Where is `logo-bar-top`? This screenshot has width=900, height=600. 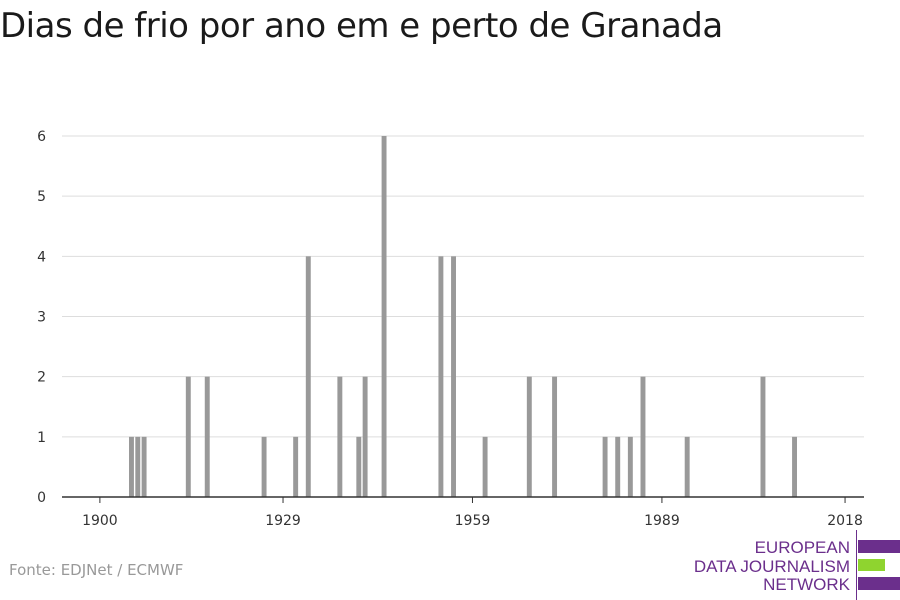 logo-bar-top is located at coordinates (879, 546).